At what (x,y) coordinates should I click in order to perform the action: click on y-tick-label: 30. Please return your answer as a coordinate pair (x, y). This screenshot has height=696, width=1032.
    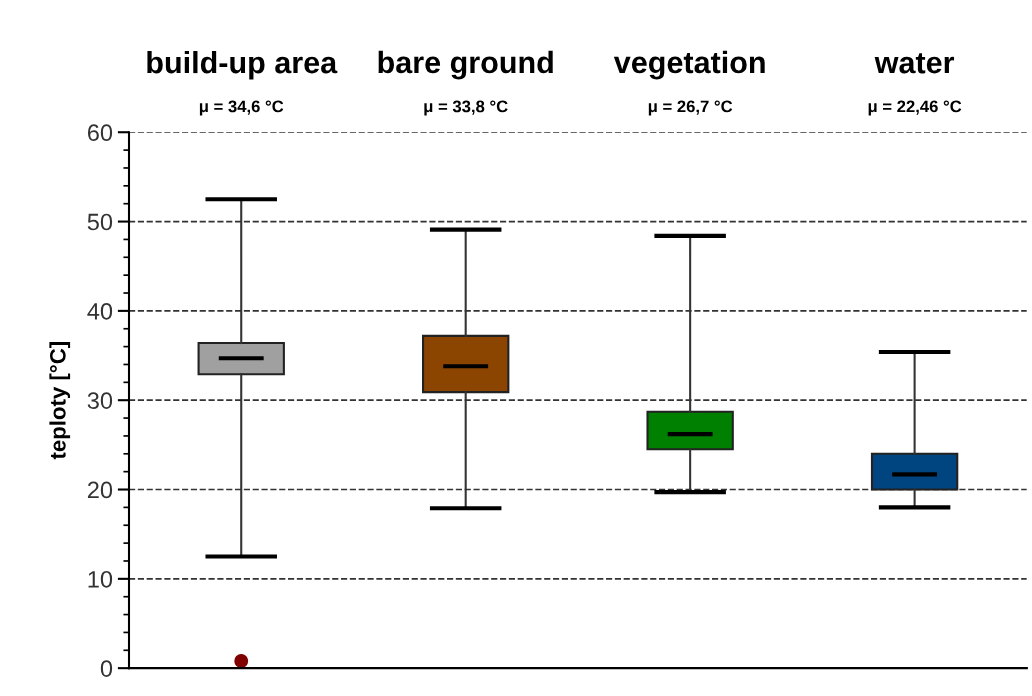
    Looking at the image, I should click on (100, 400).